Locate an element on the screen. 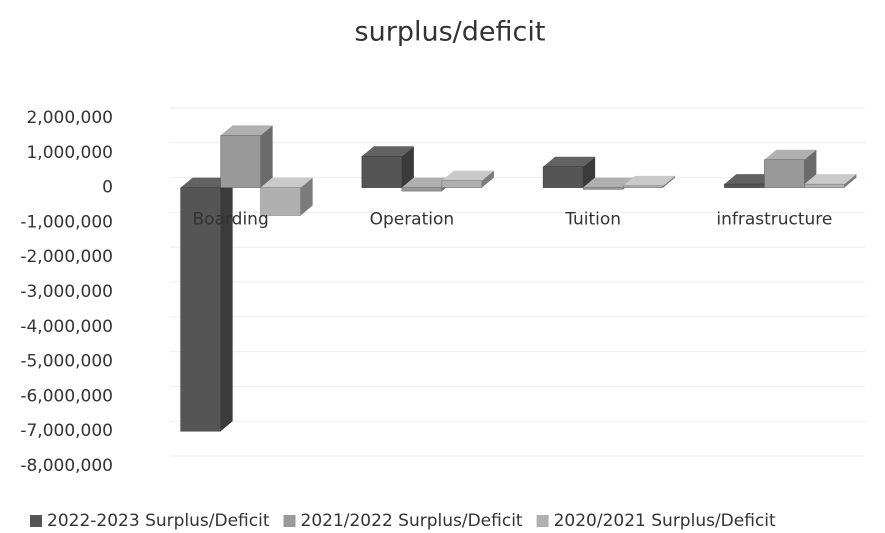 This screenshot has width=885, height=533. legend-label: 2022-2023 Surplus/Deficit is located at coordinates (158, 521).